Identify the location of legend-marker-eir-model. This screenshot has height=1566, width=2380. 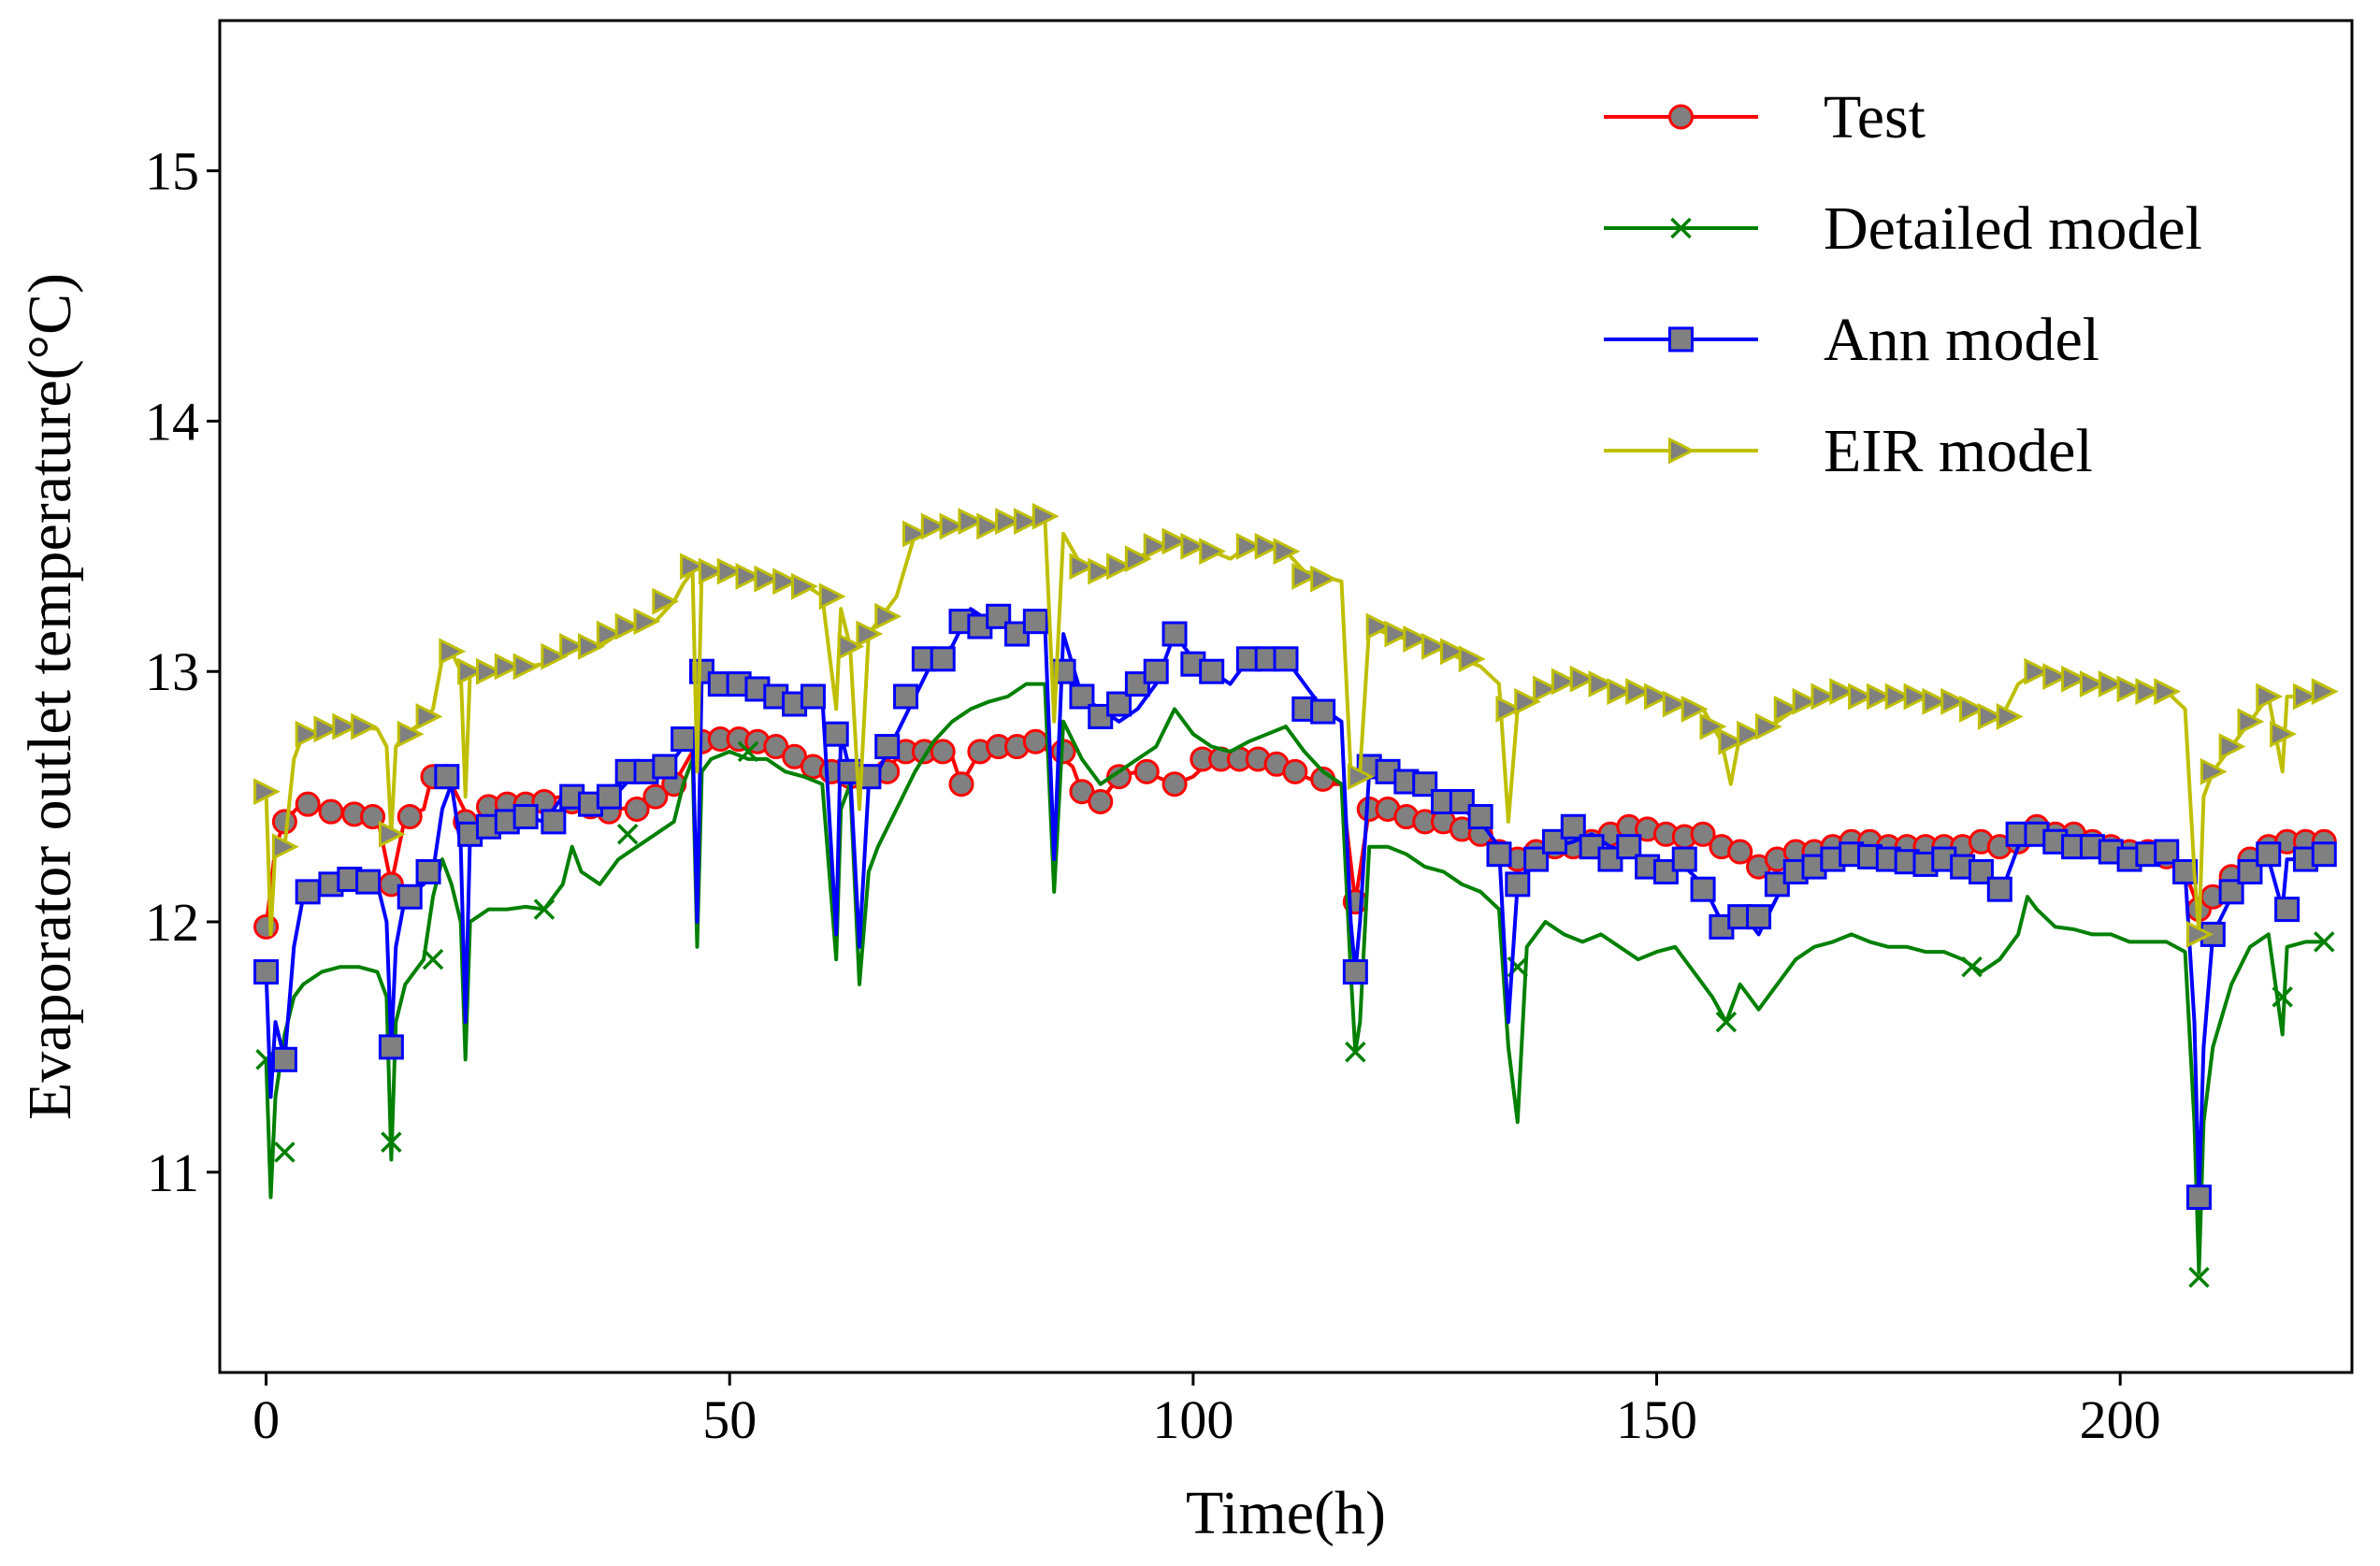
(1681, 451).